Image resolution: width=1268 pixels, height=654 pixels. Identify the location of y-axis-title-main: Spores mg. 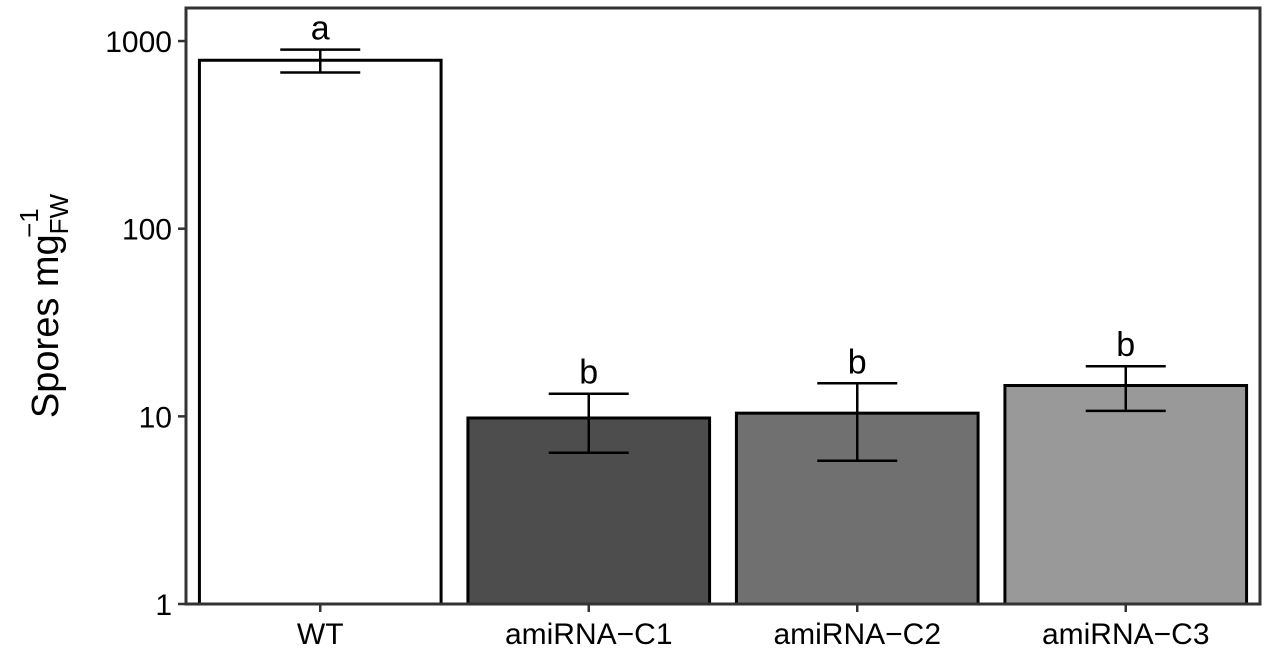
(46, 326).